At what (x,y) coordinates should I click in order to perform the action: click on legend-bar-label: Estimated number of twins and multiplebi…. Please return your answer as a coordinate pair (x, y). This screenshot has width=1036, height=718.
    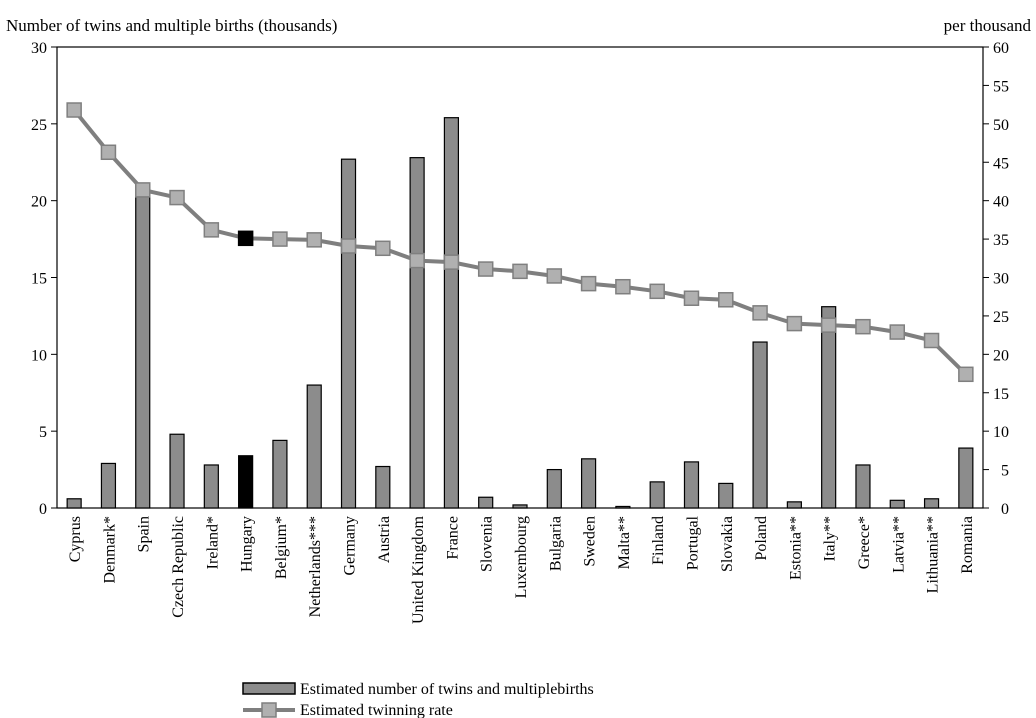
    Looking at the image, I should click on (447, 689).